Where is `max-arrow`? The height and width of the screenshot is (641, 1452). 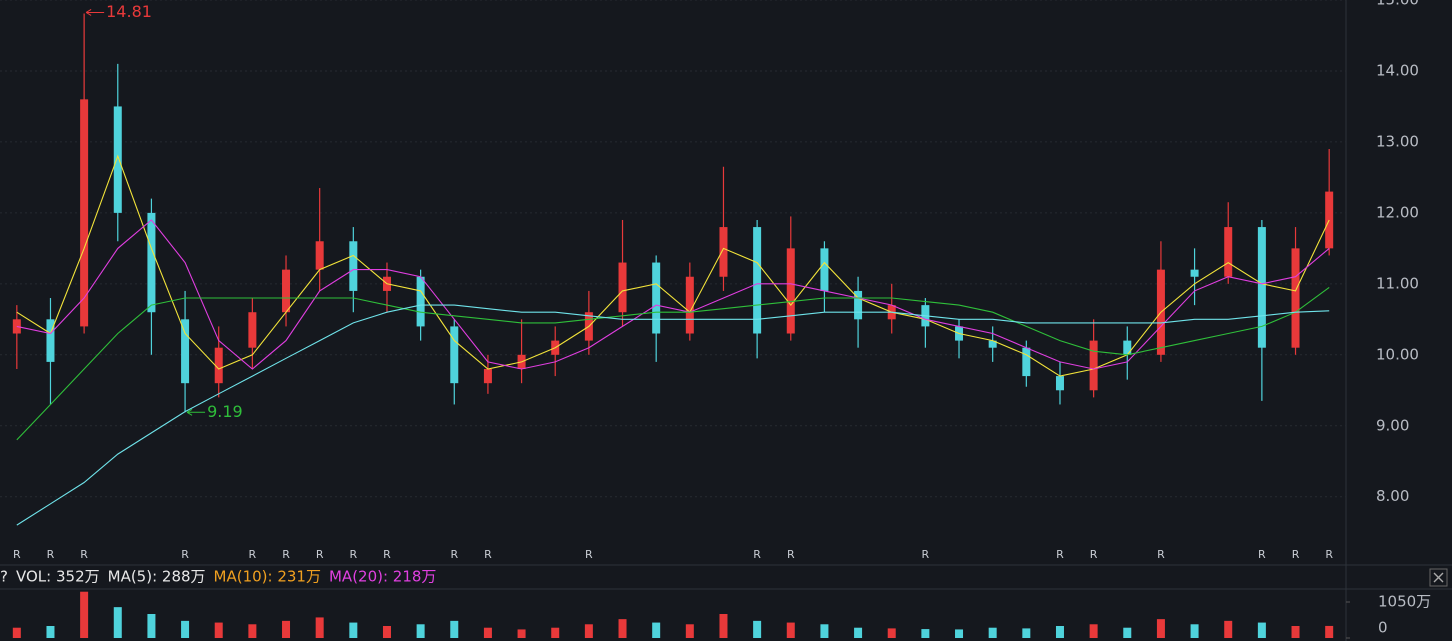
max-arrow is located at coordinates (95, 12).